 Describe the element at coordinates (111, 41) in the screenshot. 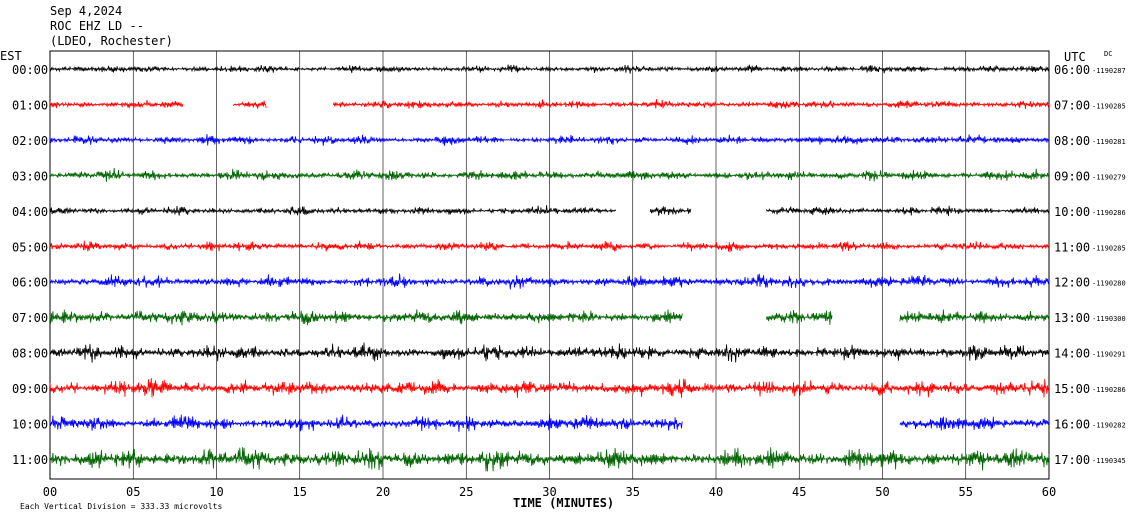

I see `header-network: (LDEO, Rochester)` at that location.